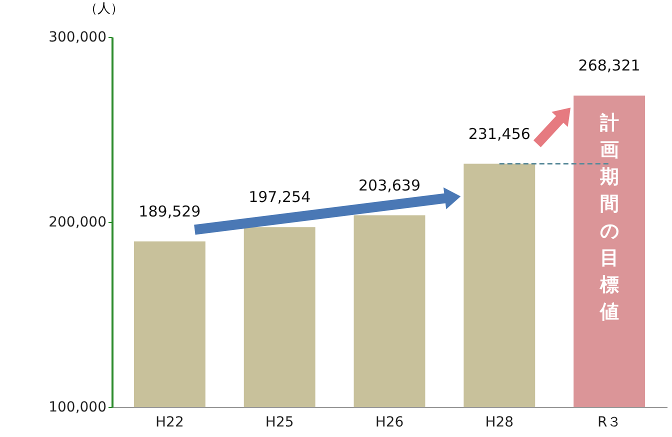  Describe the element at coordinates (104, 9) in the screenshot. I see `y-axis-title: （人）` at that location.